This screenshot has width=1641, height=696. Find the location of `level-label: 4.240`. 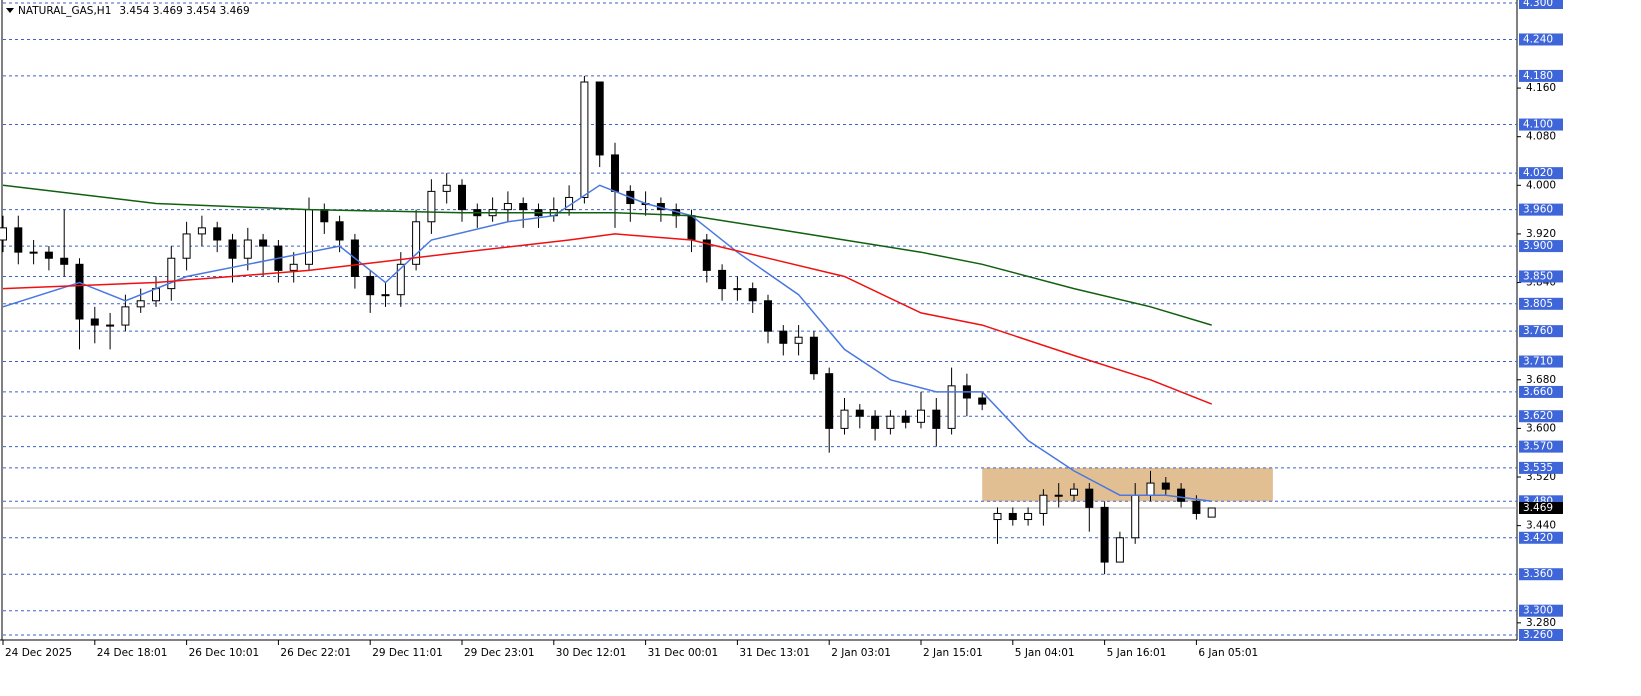

level-label: 4.240 is located at coordinates (1538, 39).